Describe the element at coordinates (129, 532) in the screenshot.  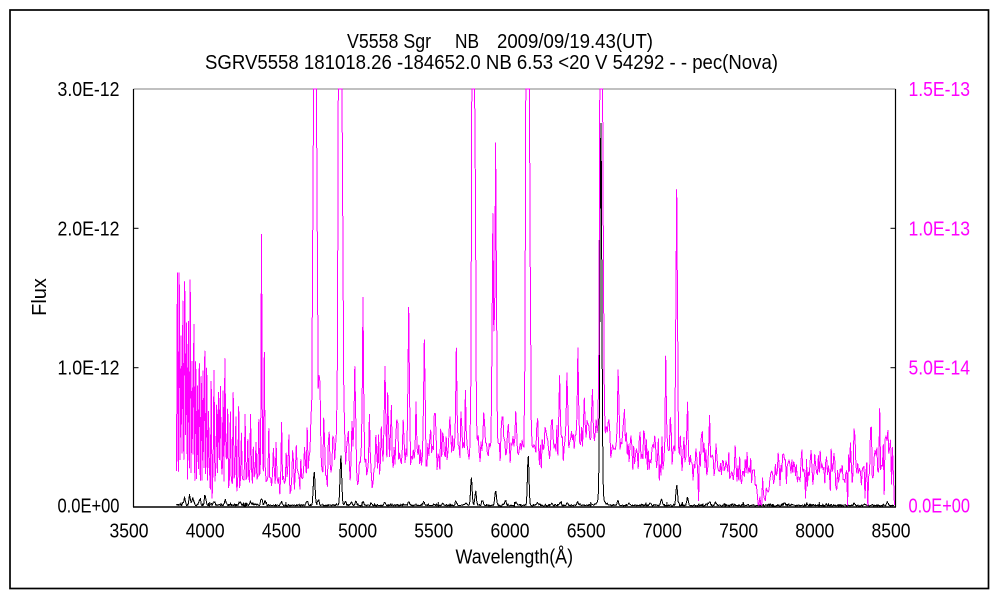
I see `svg-text: 3500` at that location.